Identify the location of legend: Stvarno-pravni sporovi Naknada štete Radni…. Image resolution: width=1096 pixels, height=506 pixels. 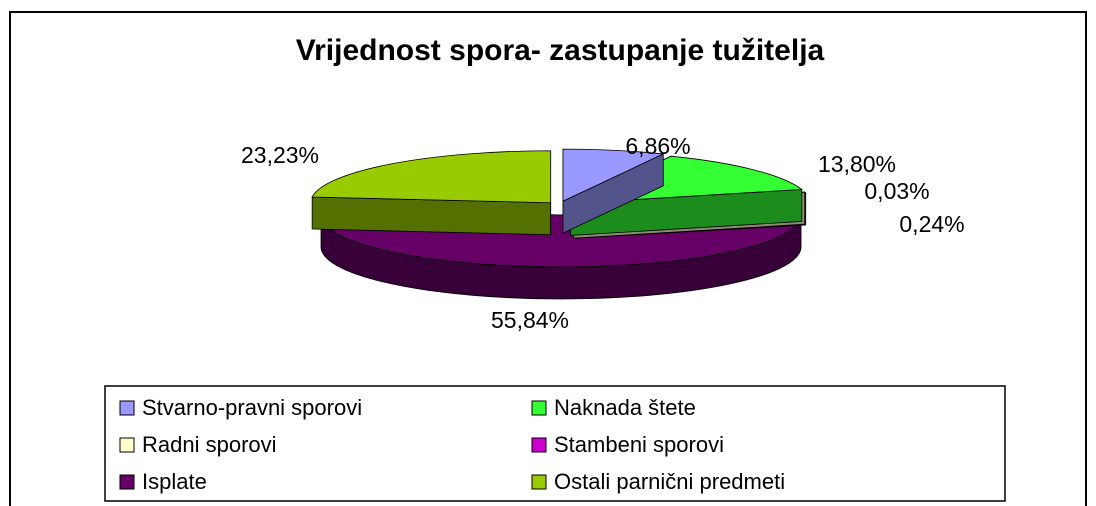
(452, 444).